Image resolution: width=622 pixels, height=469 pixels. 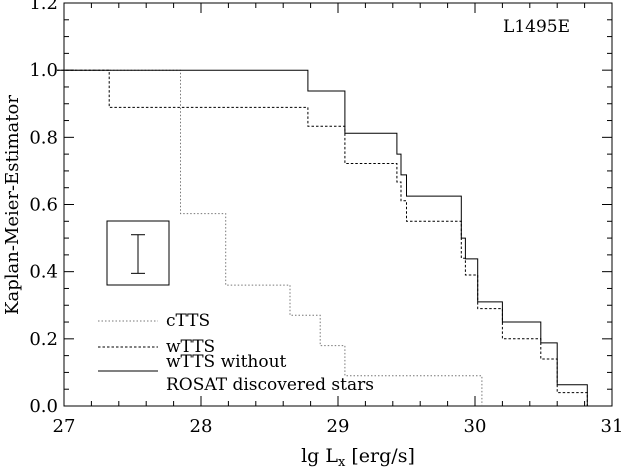 What do you see at coordinates (43, 137) in the screenshot?
I see `y-tick-label: 0.8` at bounding box center [43, 137].